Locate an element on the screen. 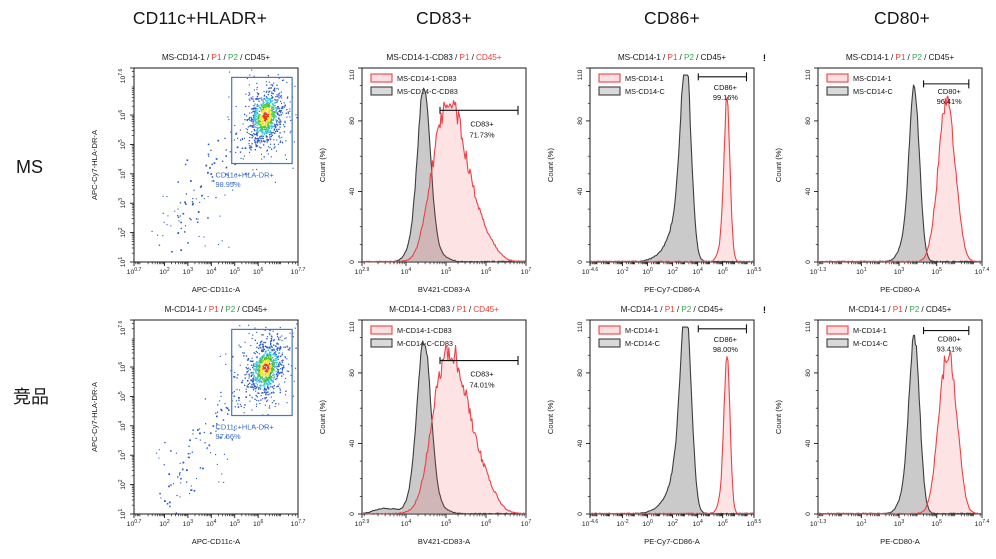 The height and width of the screenshot is (559, 996). legend-label: MS-CD14-1-CD83 is located at coordinates (427, 78).